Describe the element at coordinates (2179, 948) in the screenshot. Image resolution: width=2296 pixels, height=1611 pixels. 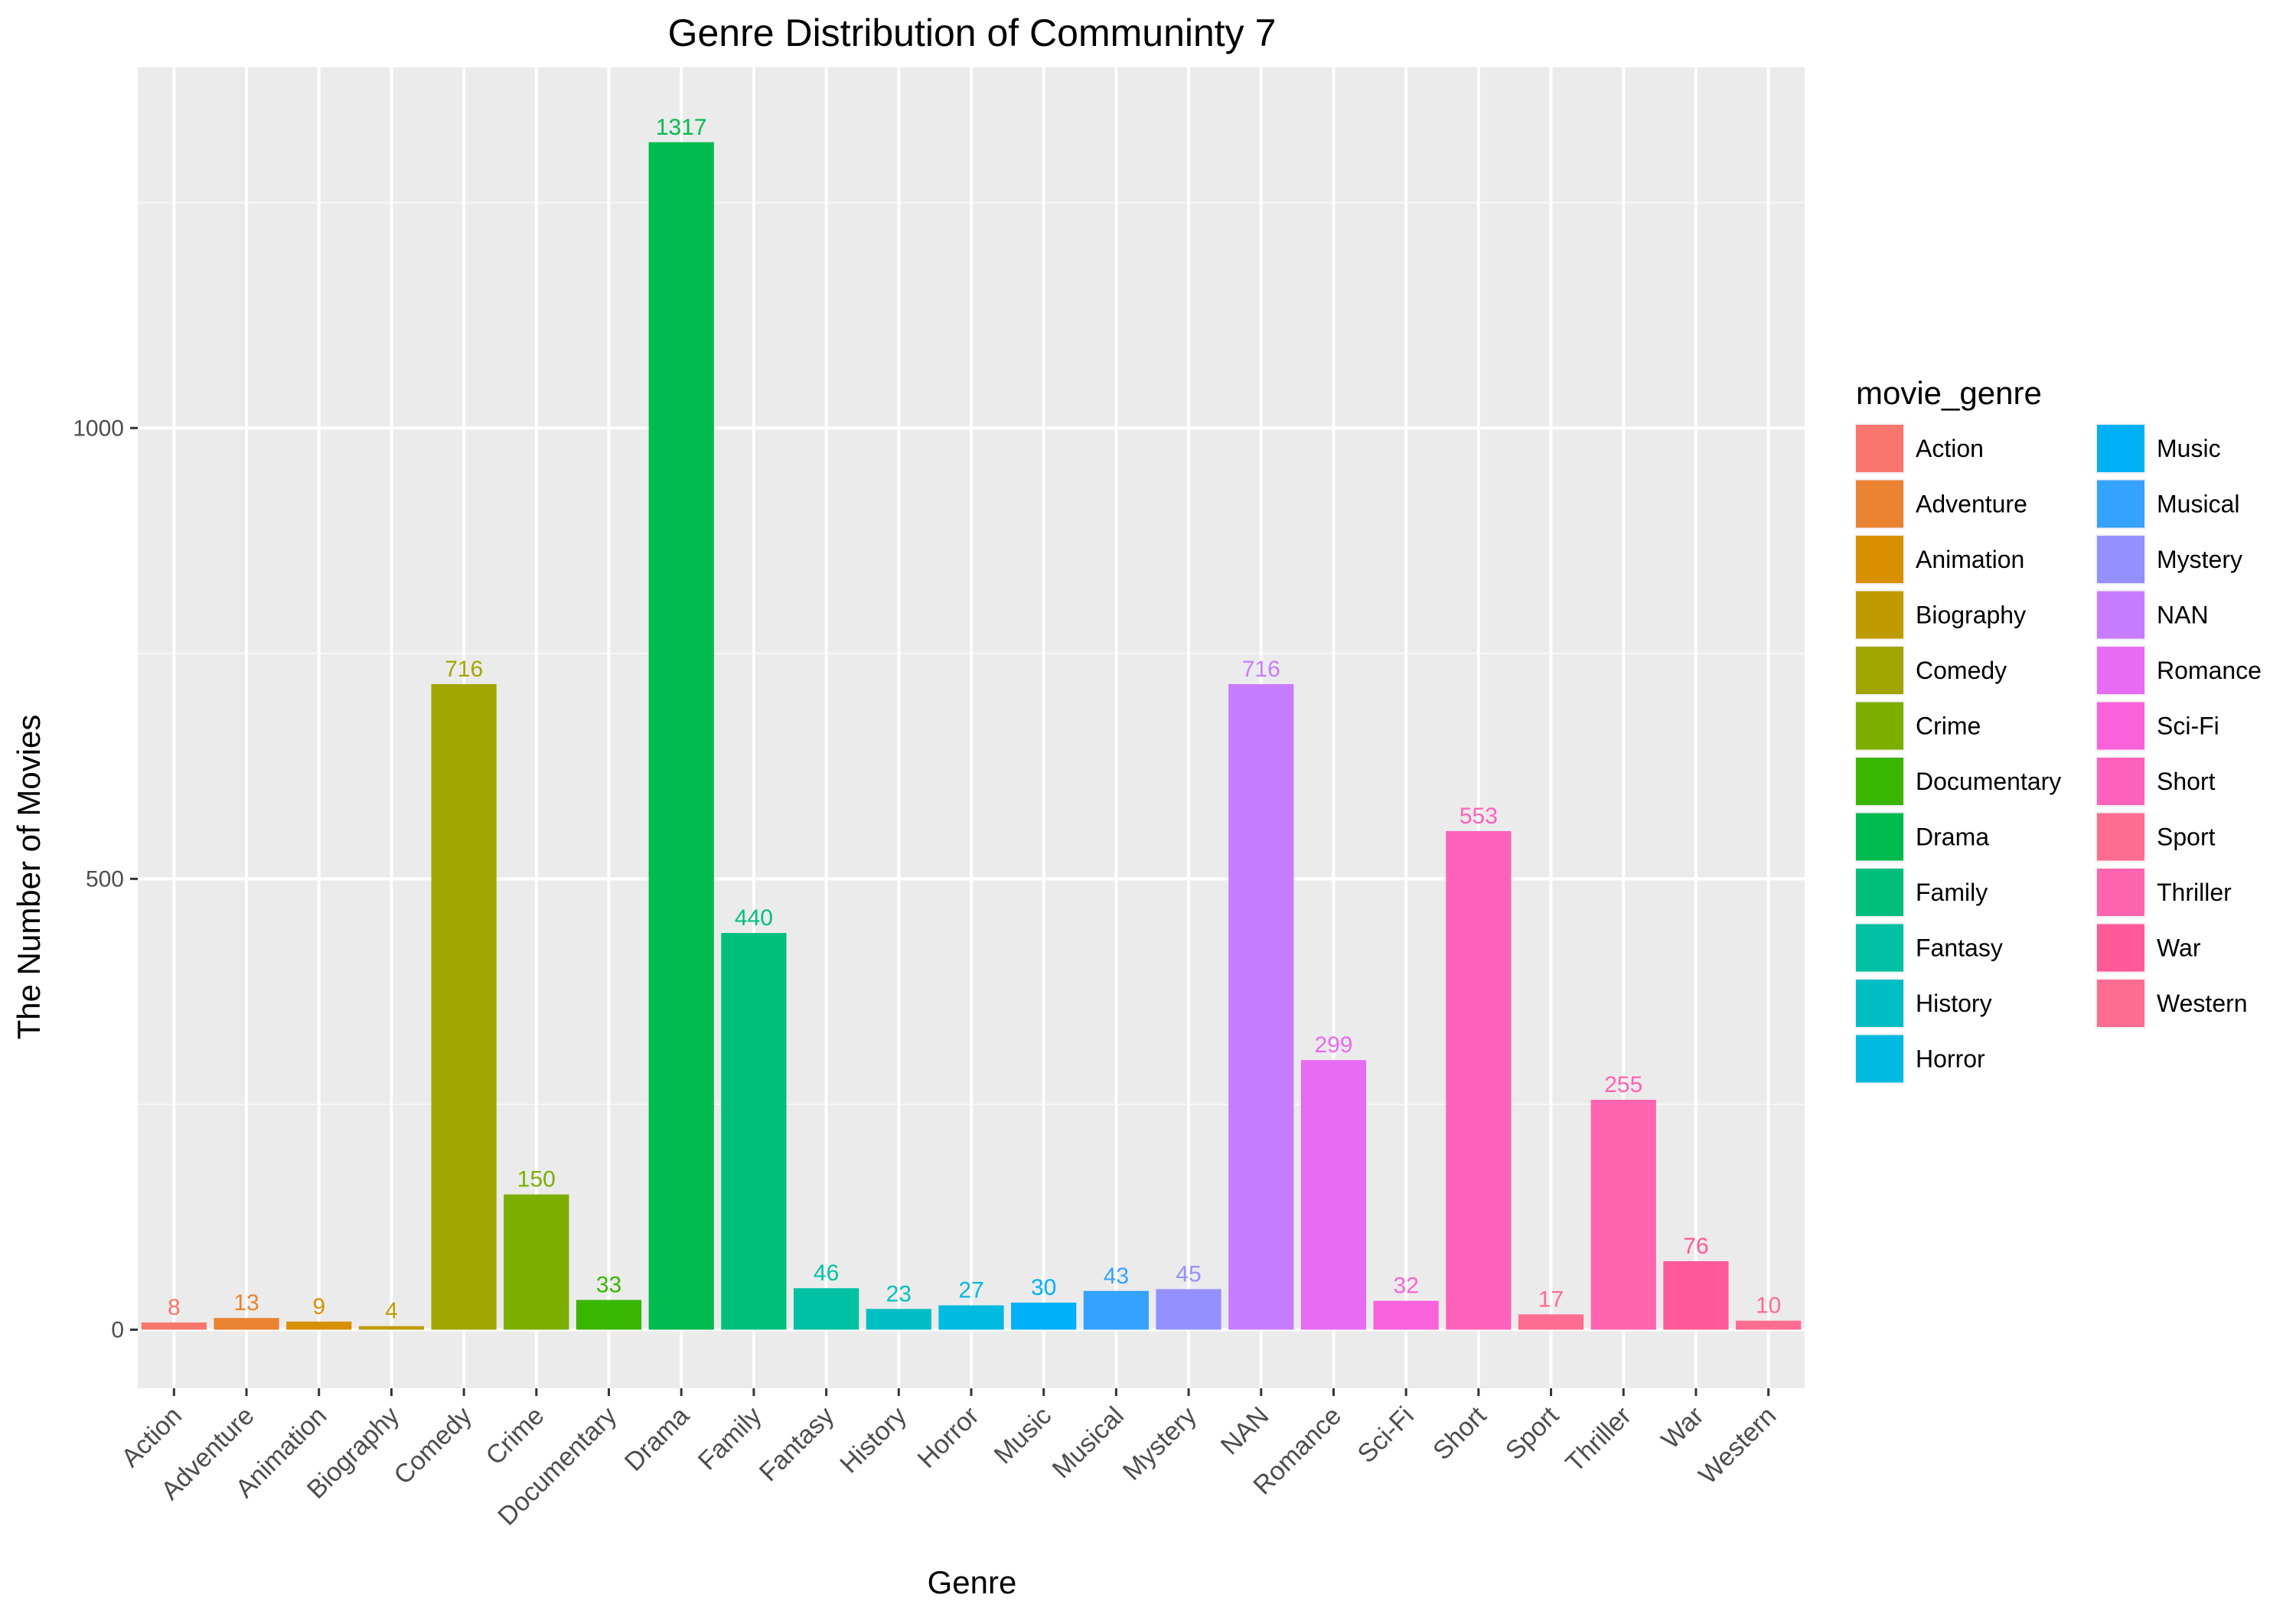
I see `legend-label: War` at that location.